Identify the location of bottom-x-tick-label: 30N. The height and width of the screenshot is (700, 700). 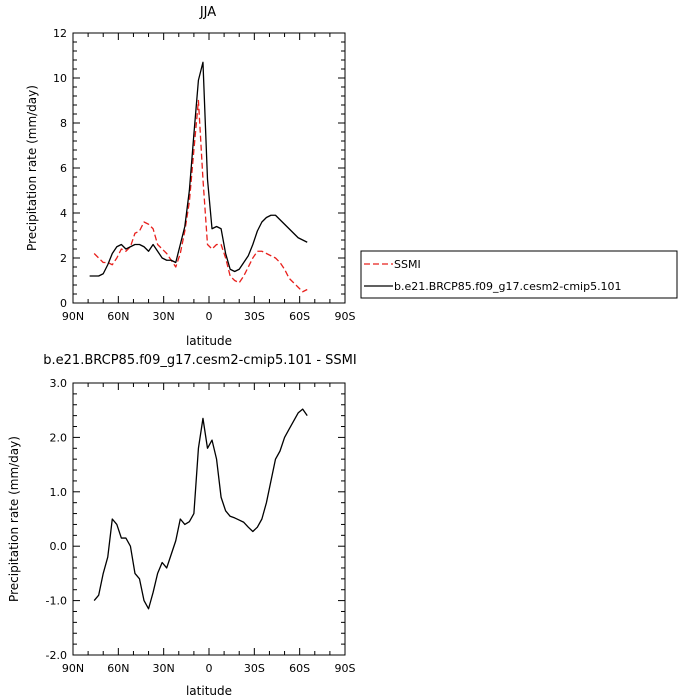
(164, 668).